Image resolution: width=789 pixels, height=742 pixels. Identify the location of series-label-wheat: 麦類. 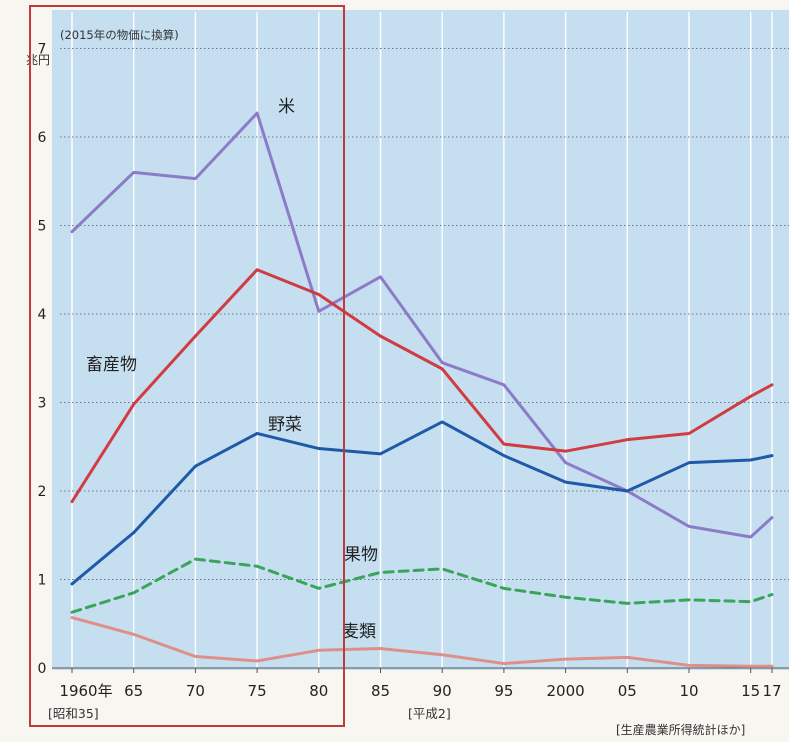
(359, 632).